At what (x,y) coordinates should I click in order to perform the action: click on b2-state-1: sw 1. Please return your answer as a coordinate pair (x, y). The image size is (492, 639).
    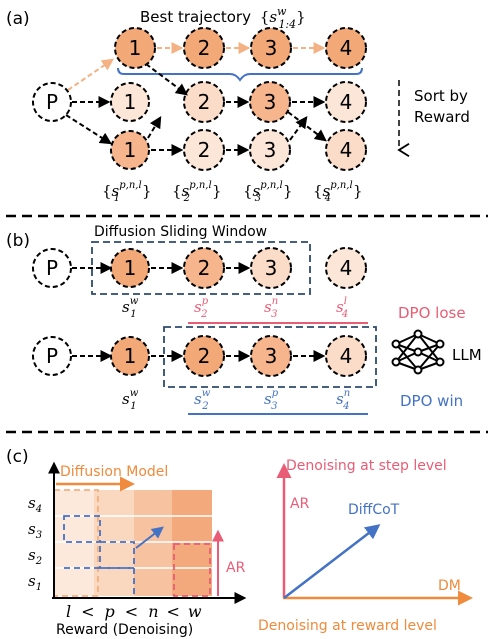
    Looking at the image, I should click on (130, 400).